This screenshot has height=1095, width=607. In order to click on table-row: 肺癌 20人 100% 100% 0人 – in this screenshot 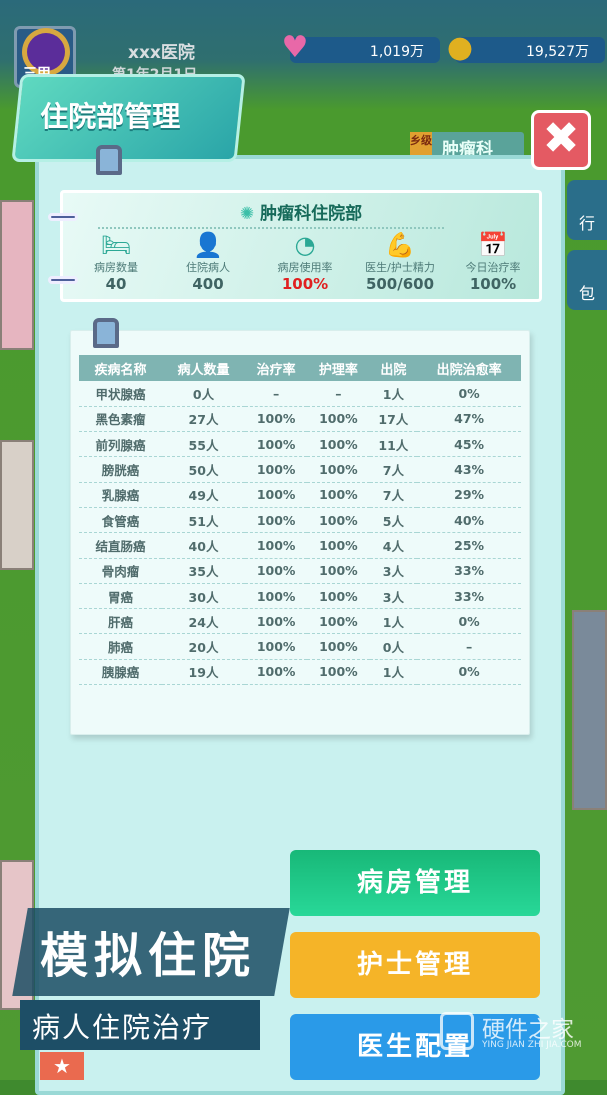, I will do `click(300, 646)`.